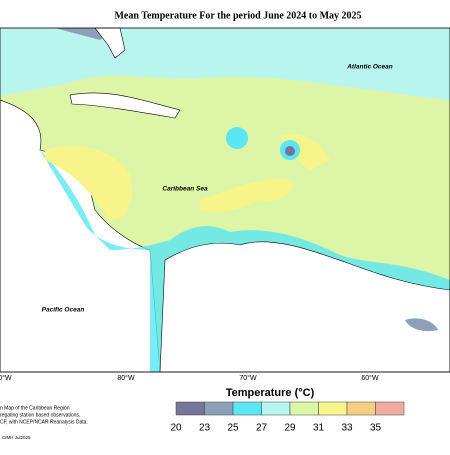 This screenshot has height=455, width=450. I want to click on legend-tick-label: 31, so click(319, 428).